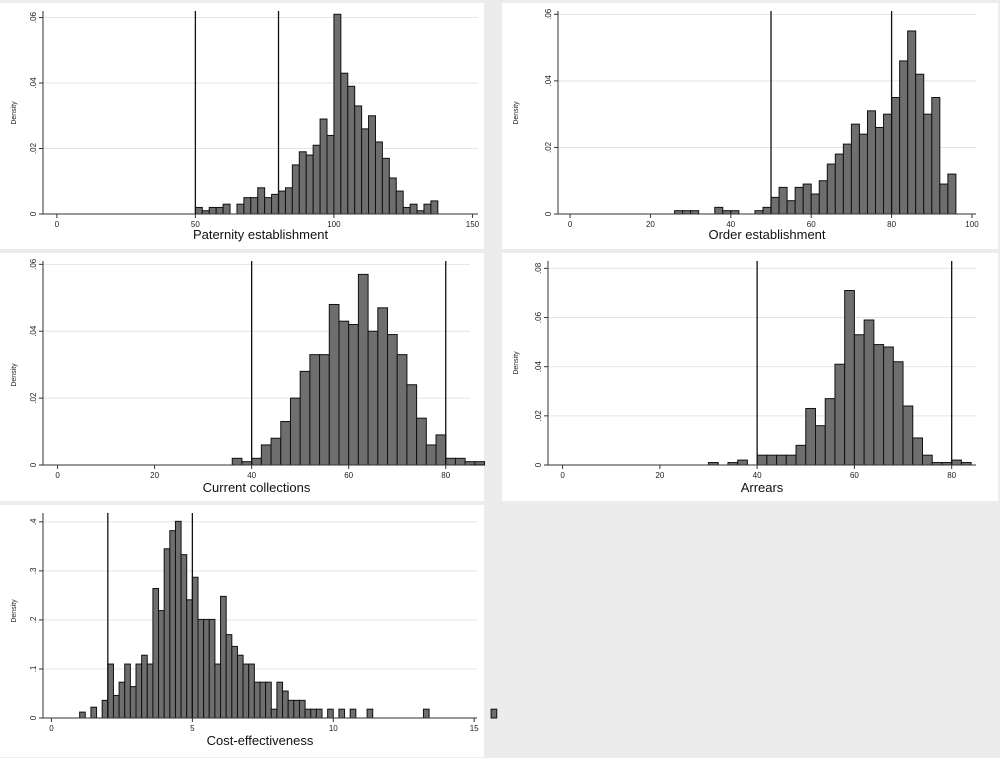  What do you see at coordinates (333, 728) in the screenshot?
I see `x-tick-label: 10` at bounding box center [333, 728].